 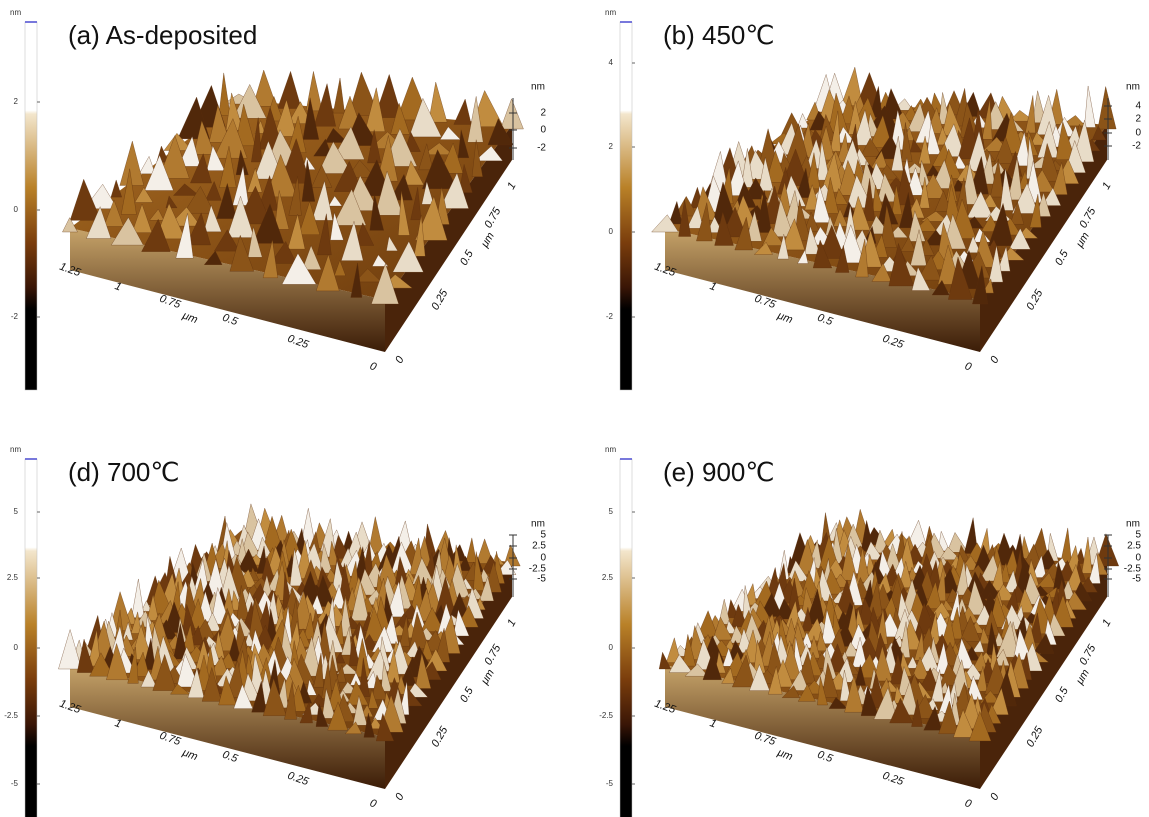 What do you see at coordinates (1088, 654) in the screenshot?
I see `y-tick-label: 0.75` at bounding box center [1088, 654].